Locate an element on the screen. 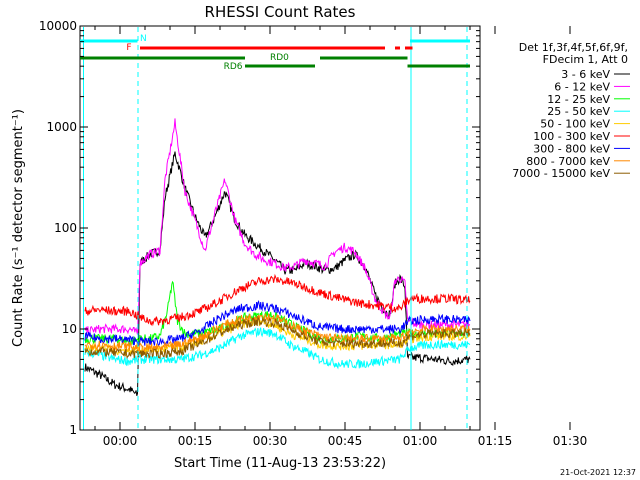 The width and height of the screenshot is (640, 480). series-line-100-300keV is located at coordinates (277, 300).